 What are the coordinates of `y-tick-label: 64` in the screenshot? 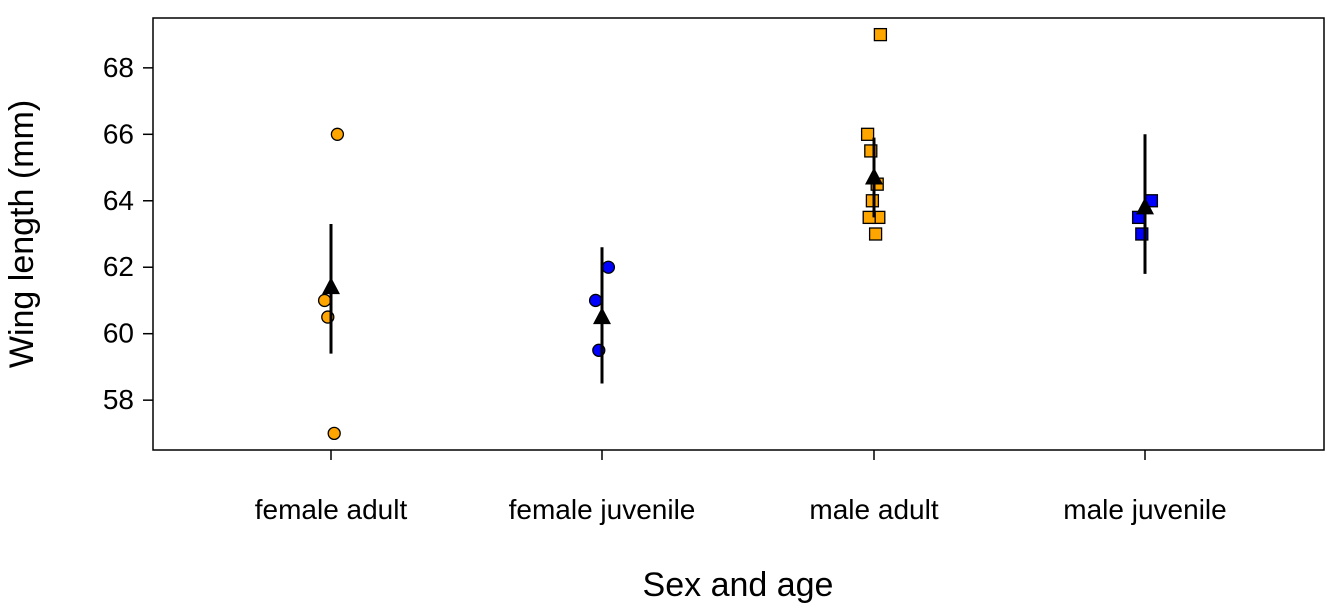 It's located at (118, 200).